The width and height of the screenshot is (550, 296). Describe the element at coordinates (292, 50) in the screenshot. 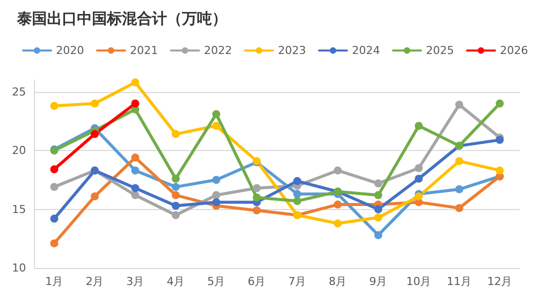

I see `legend-label: 2023` at that location.